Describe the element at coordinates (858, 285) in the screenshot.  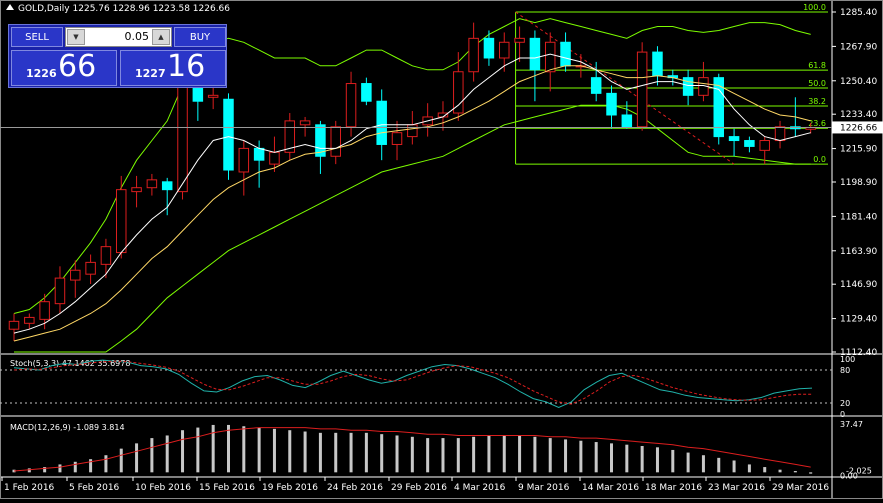
I see `price-tick-label: 1146.90` at that location.